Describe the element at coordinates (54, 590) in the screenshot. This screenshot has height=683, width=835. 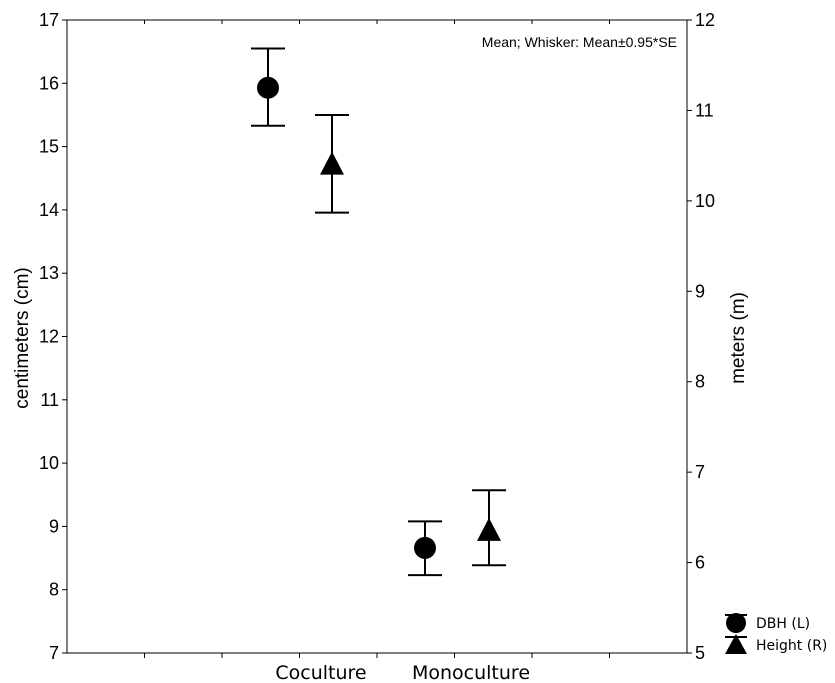
I see `left-axis-tick-label: 8` at that location.